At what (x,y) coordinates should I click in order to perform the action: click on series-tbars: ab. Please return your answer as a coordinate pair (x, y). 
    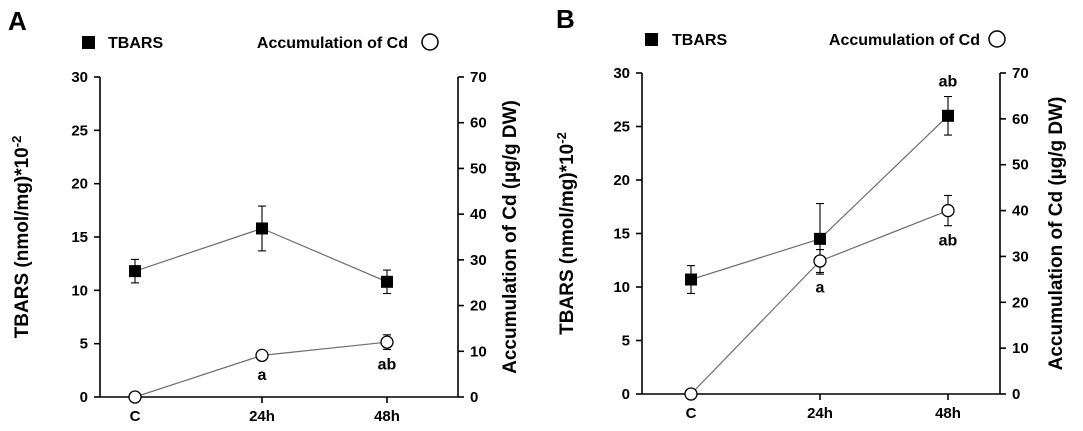
    Looking at the image, I should click on (821, 184).